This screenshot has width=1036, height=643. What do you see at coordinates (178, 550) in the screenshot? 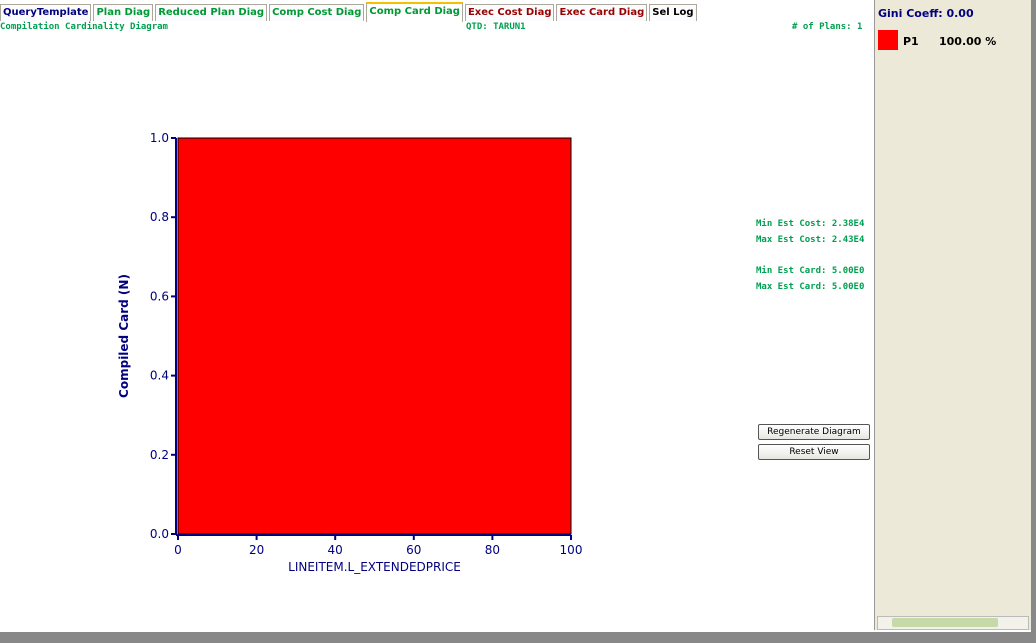
I see `x-tick-label: 0` at bounding box center [178, 550].